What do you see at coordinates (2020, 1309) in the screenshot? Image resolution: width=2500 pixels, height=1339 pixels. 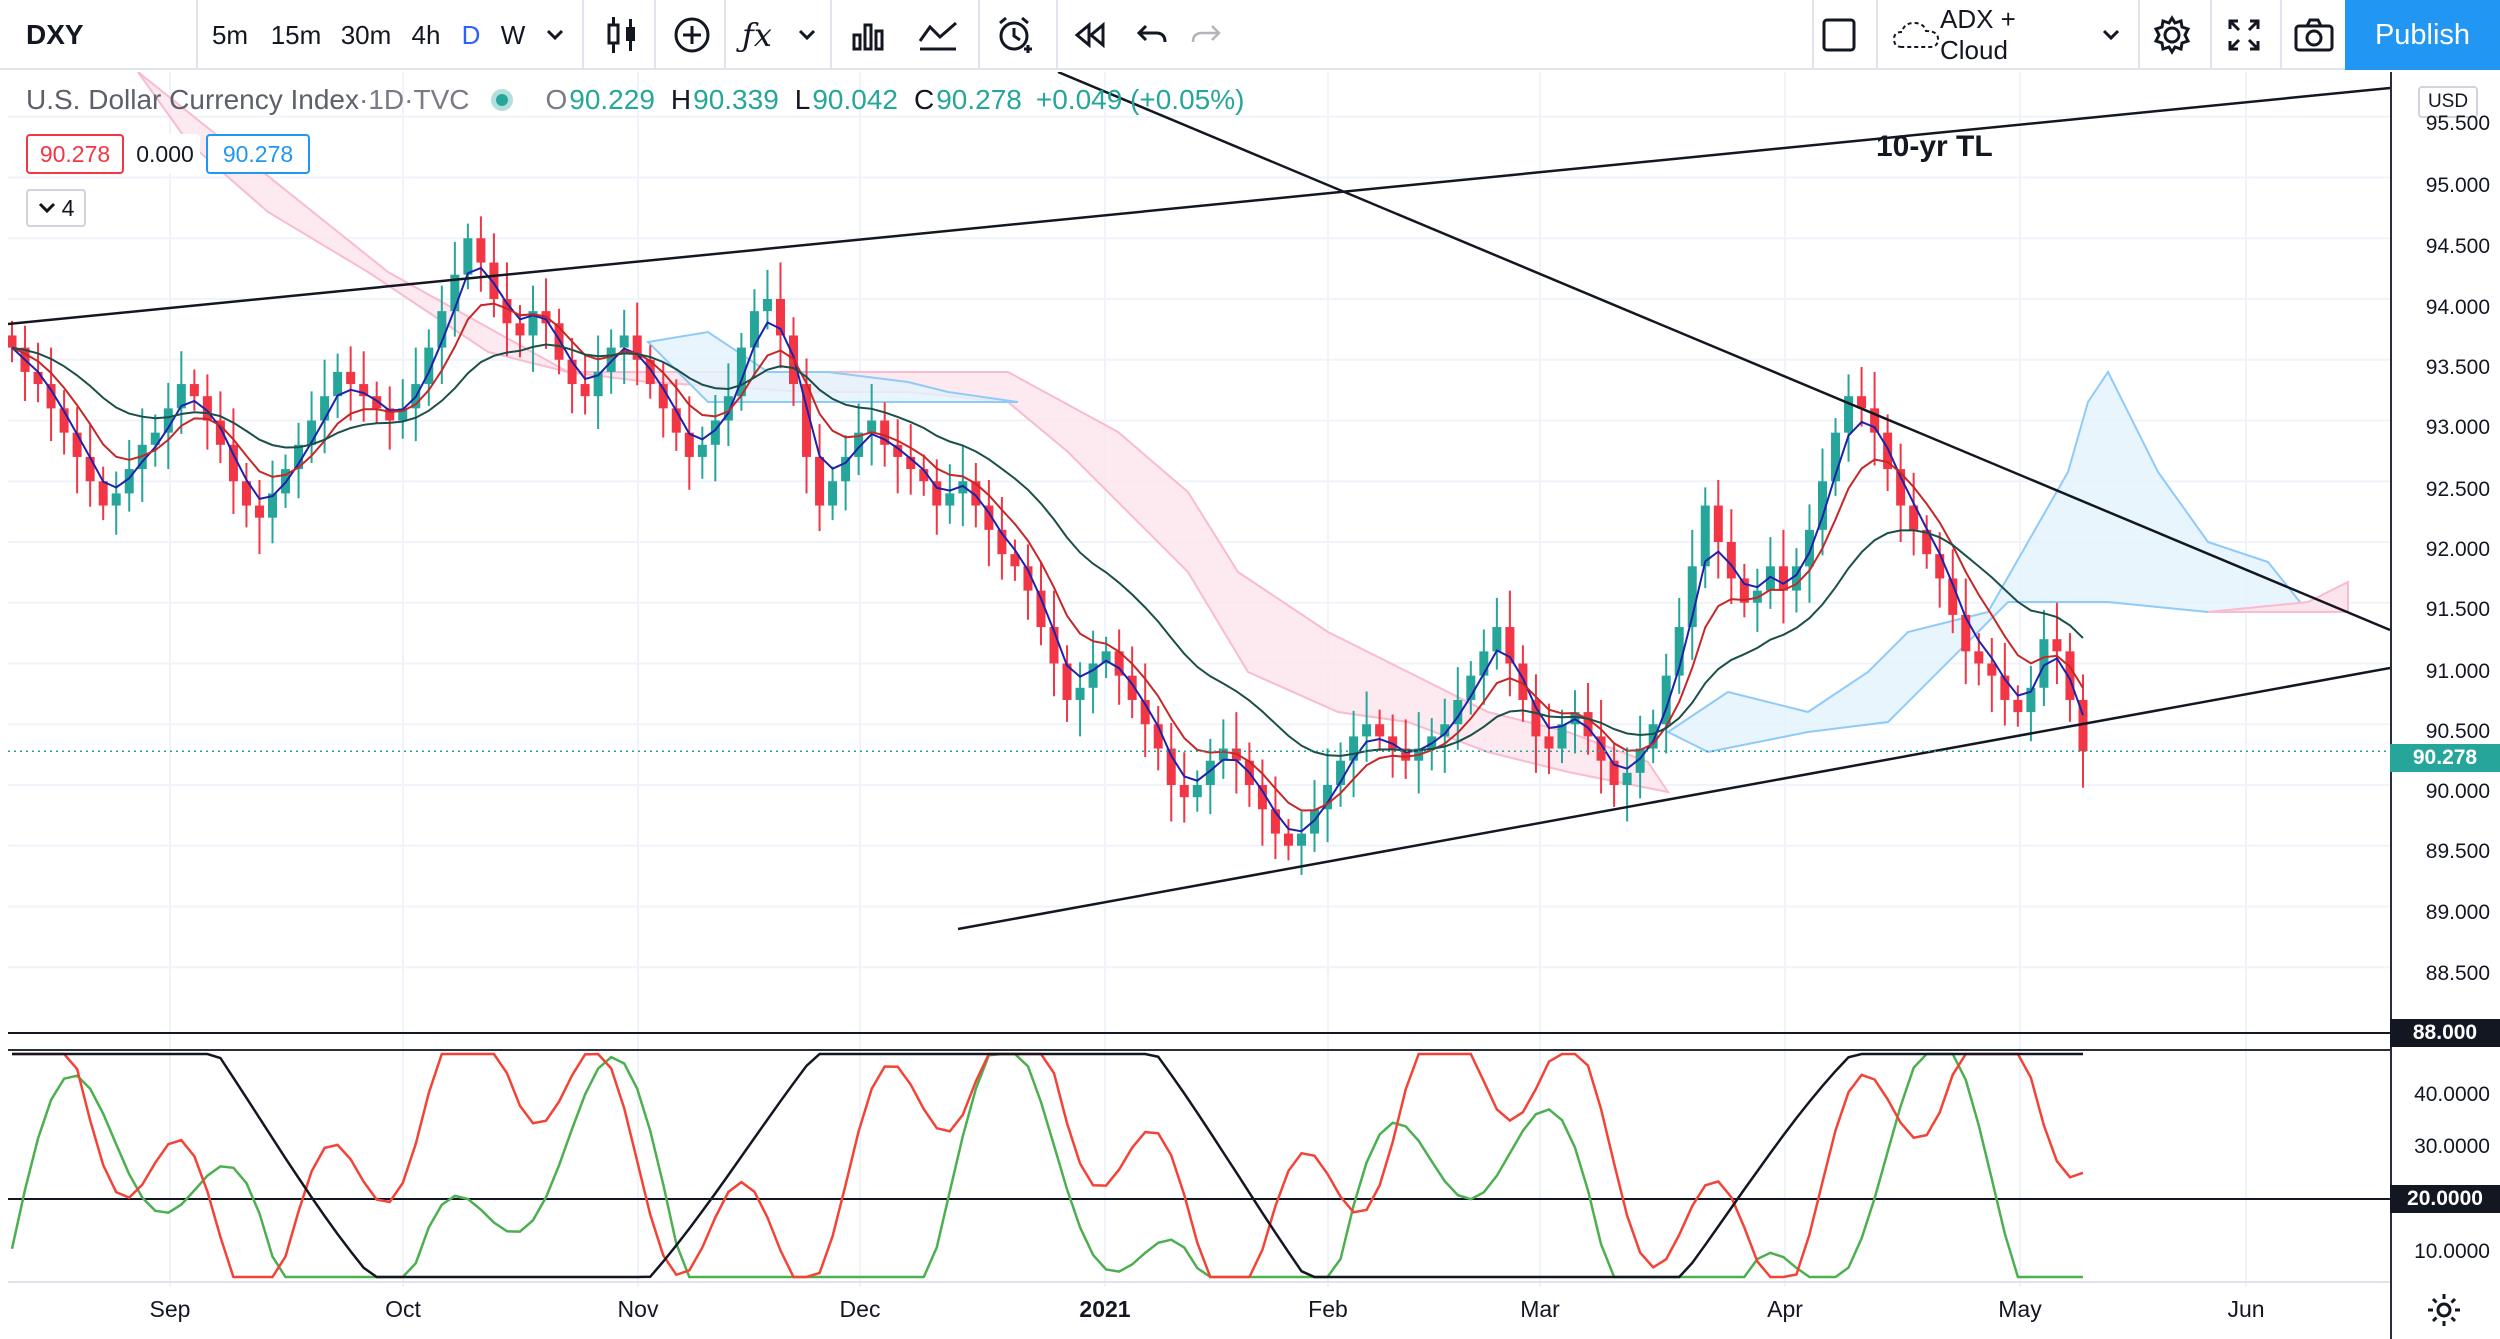 I see `time-label: May` at bounding box center [2020, 1309].